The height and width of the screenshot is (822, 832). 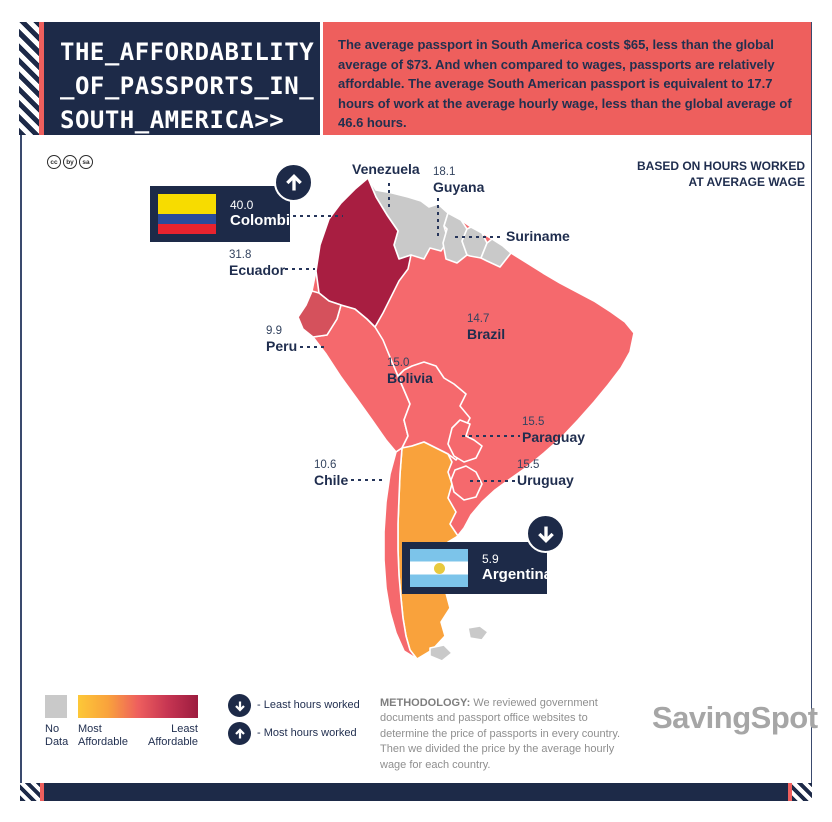 What do you see at coordinates (438, 218) in the screenshot?
I see `guyana-leader-line` at bounding box center [438, 218].